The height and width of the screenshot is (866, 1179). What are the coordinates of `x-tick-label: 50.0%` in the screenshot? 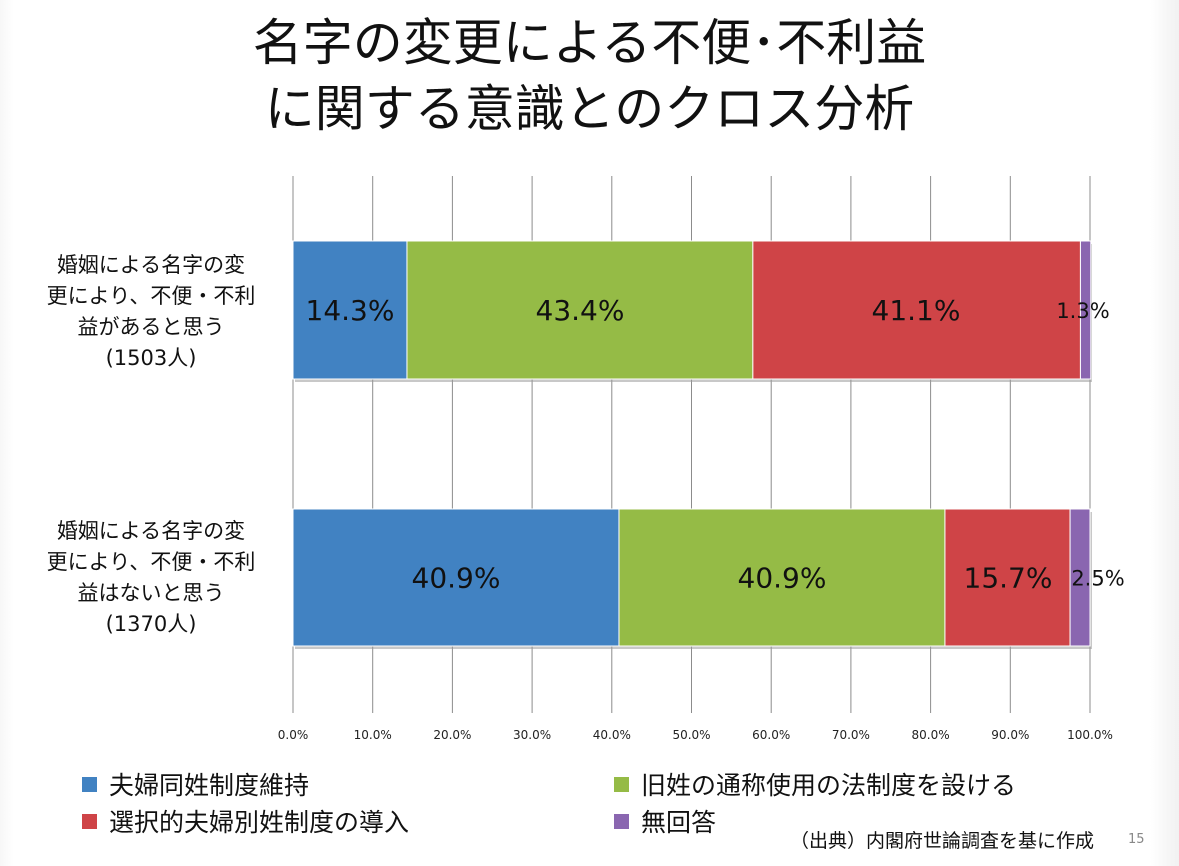 It's located at (691, 735).